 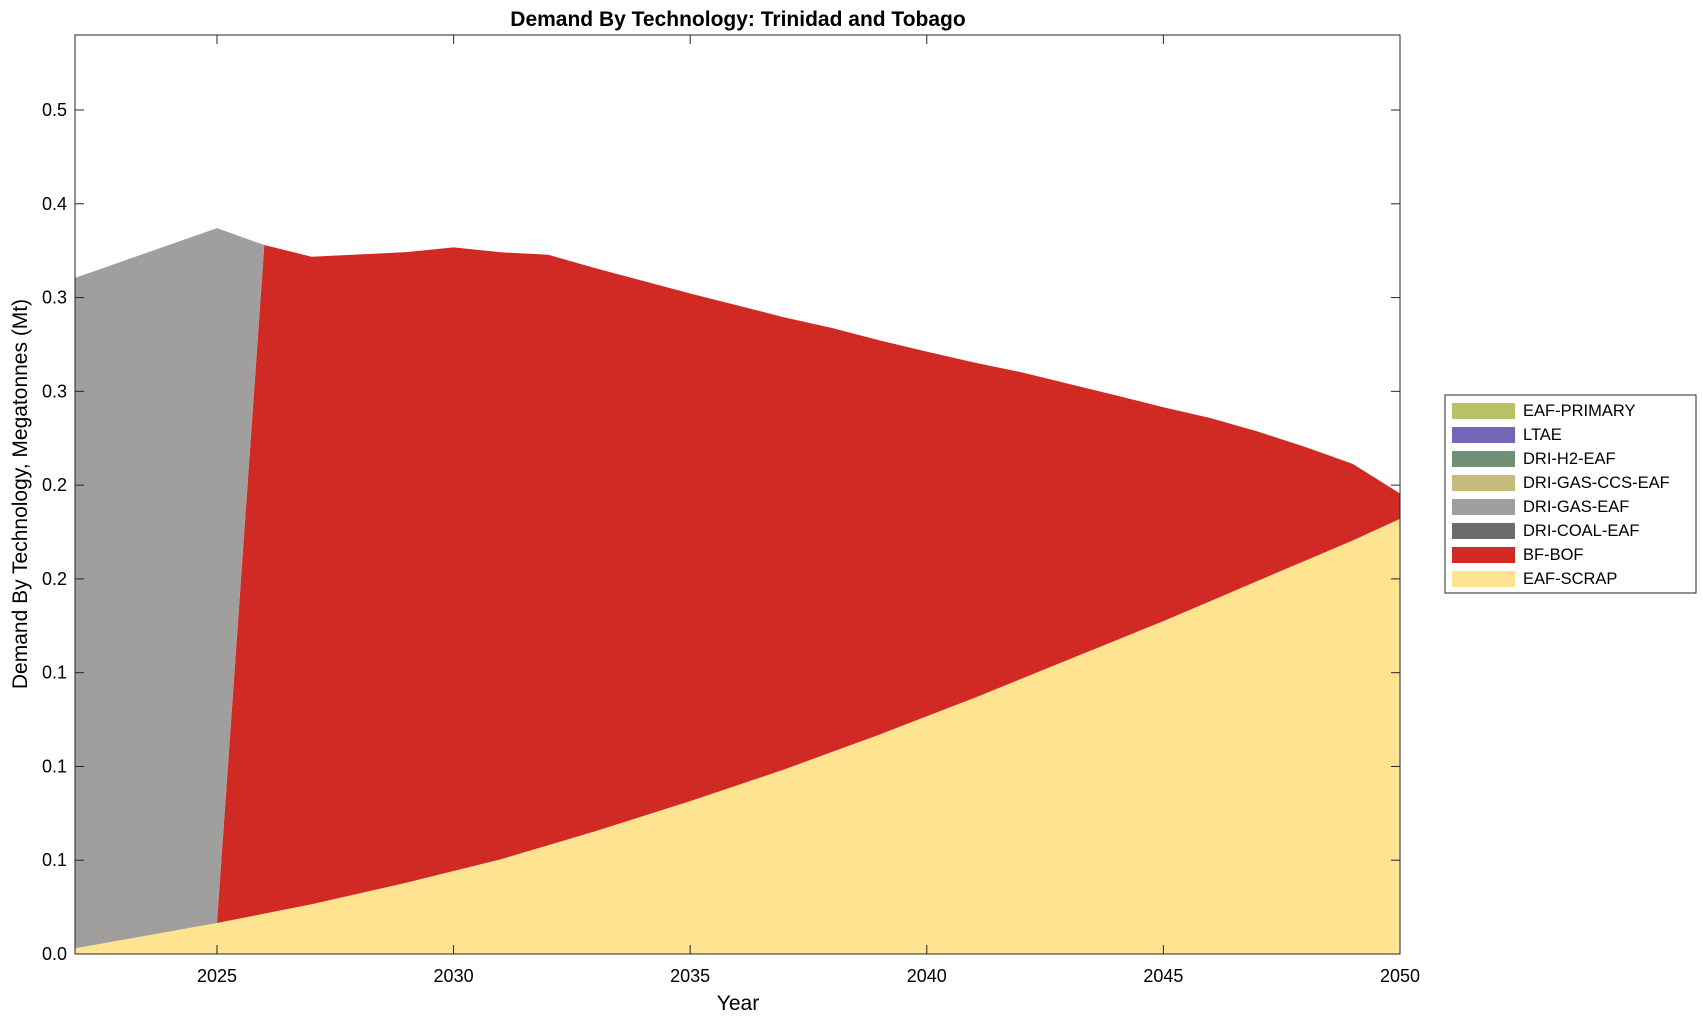 I want to click on x-tick-label: 2030, so click(x=454, y=976).